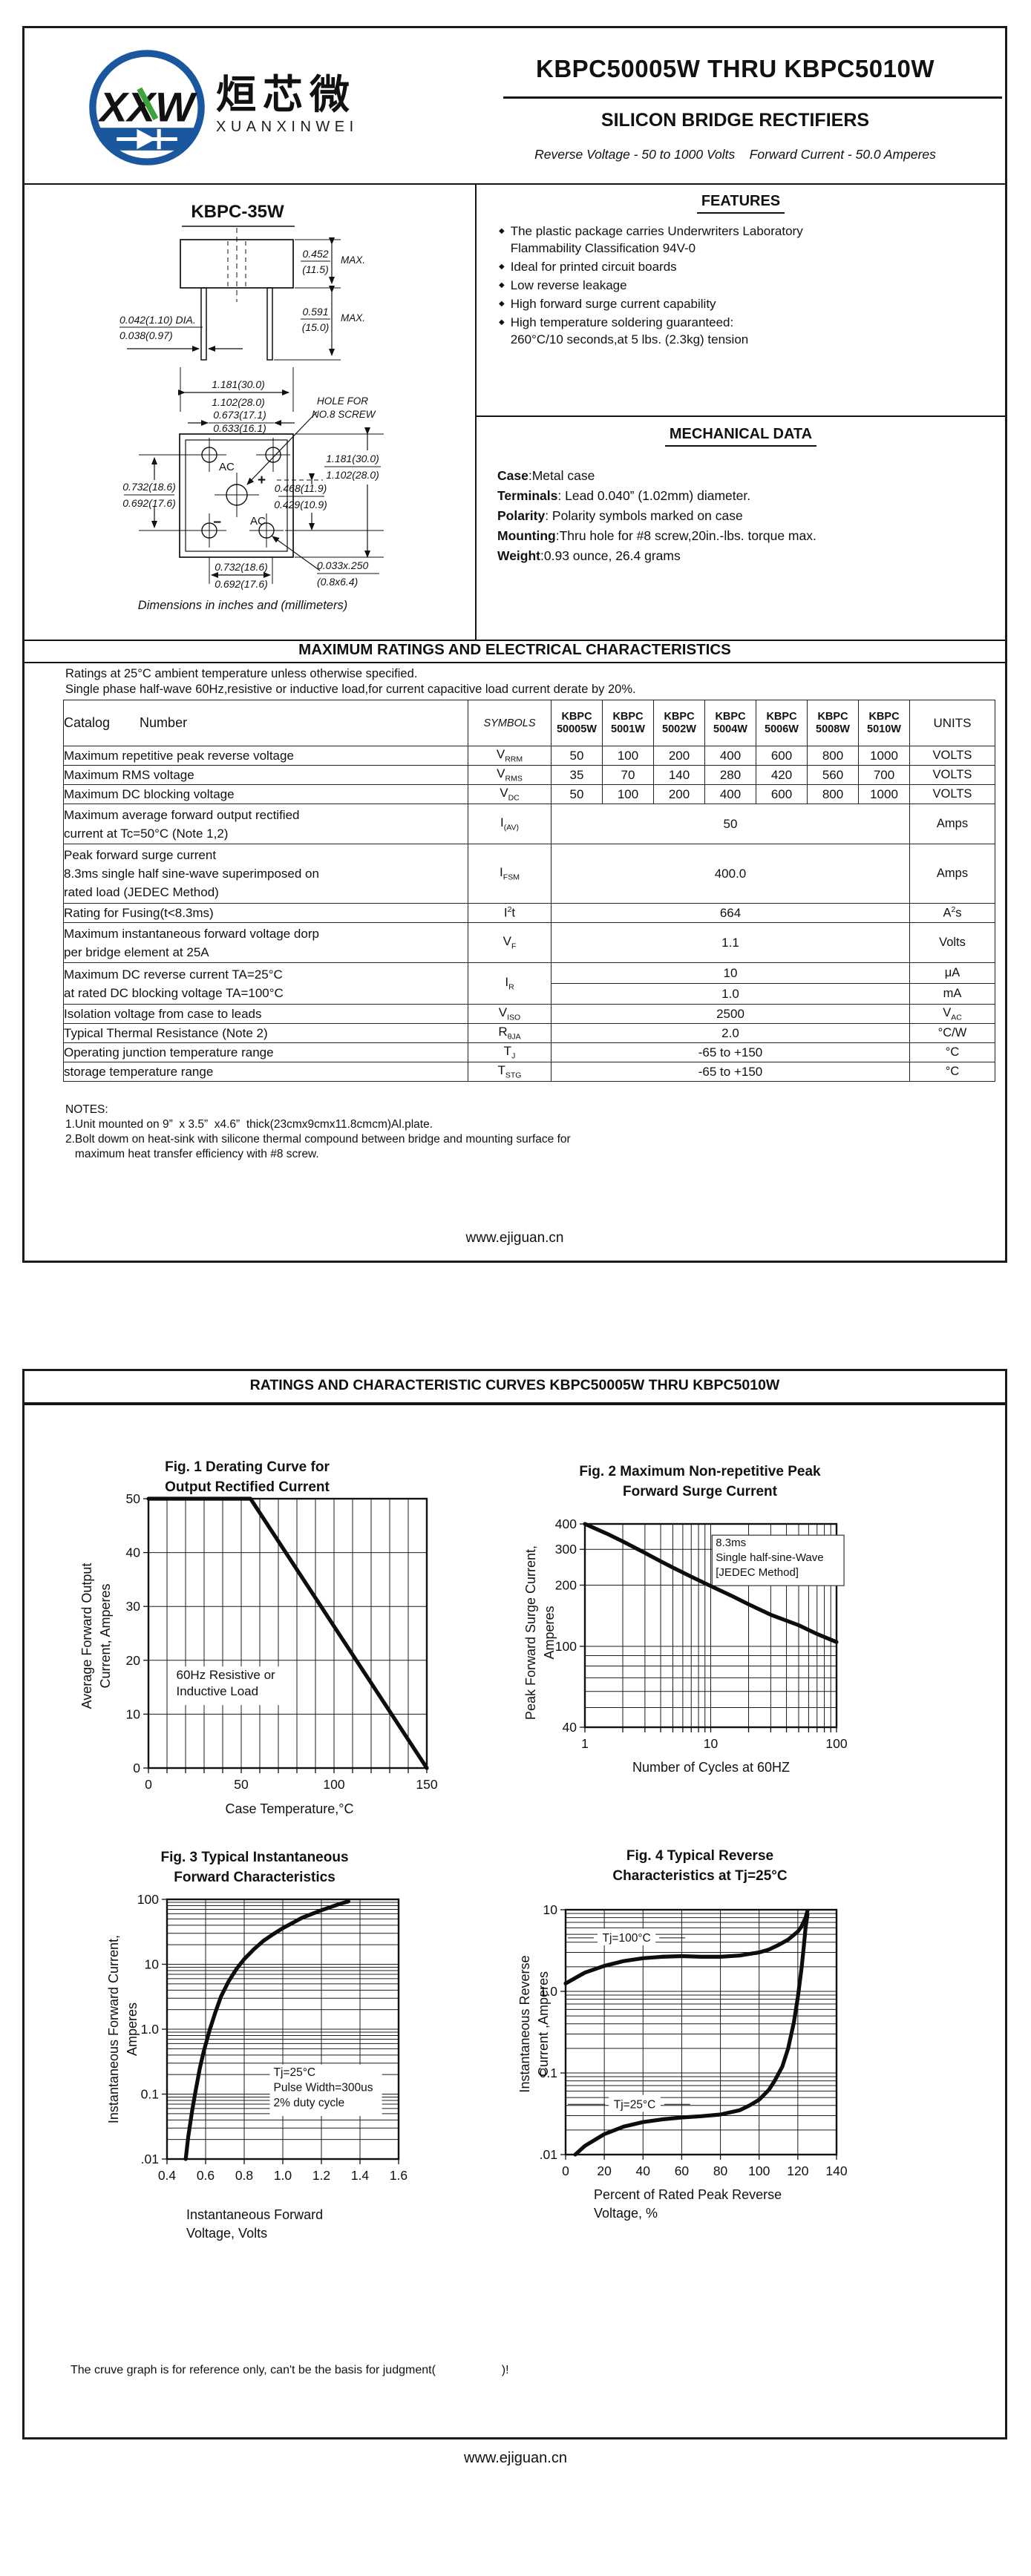 This screenshot has width=1031, height=2576. What do you see at coordinates (740, 416) in the screenshot?
I see `features-mechanical-divider` at bounding box center [740, 416].